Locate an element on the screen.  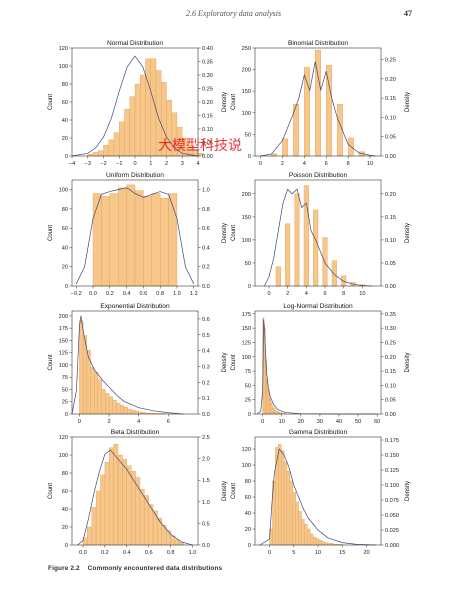
chart-title: Binomial Distribution is located at coordinates (318, 43).